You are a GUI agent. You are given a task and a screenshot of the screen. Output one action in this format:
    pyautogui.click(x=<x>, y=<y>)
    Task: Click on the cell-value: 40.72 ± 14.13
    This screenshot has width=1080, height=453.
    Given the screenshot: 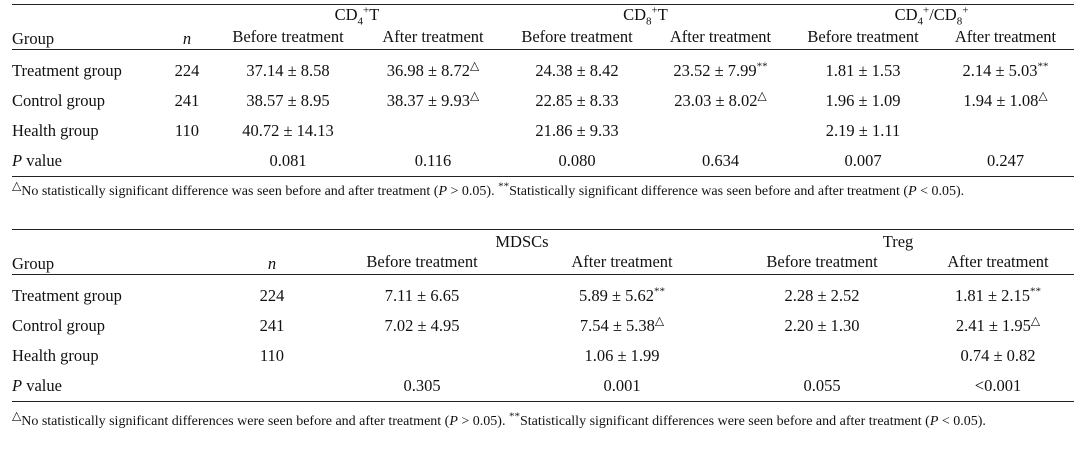 What is the action you would take?
    pyautogui.click(x=288, y=131)
    